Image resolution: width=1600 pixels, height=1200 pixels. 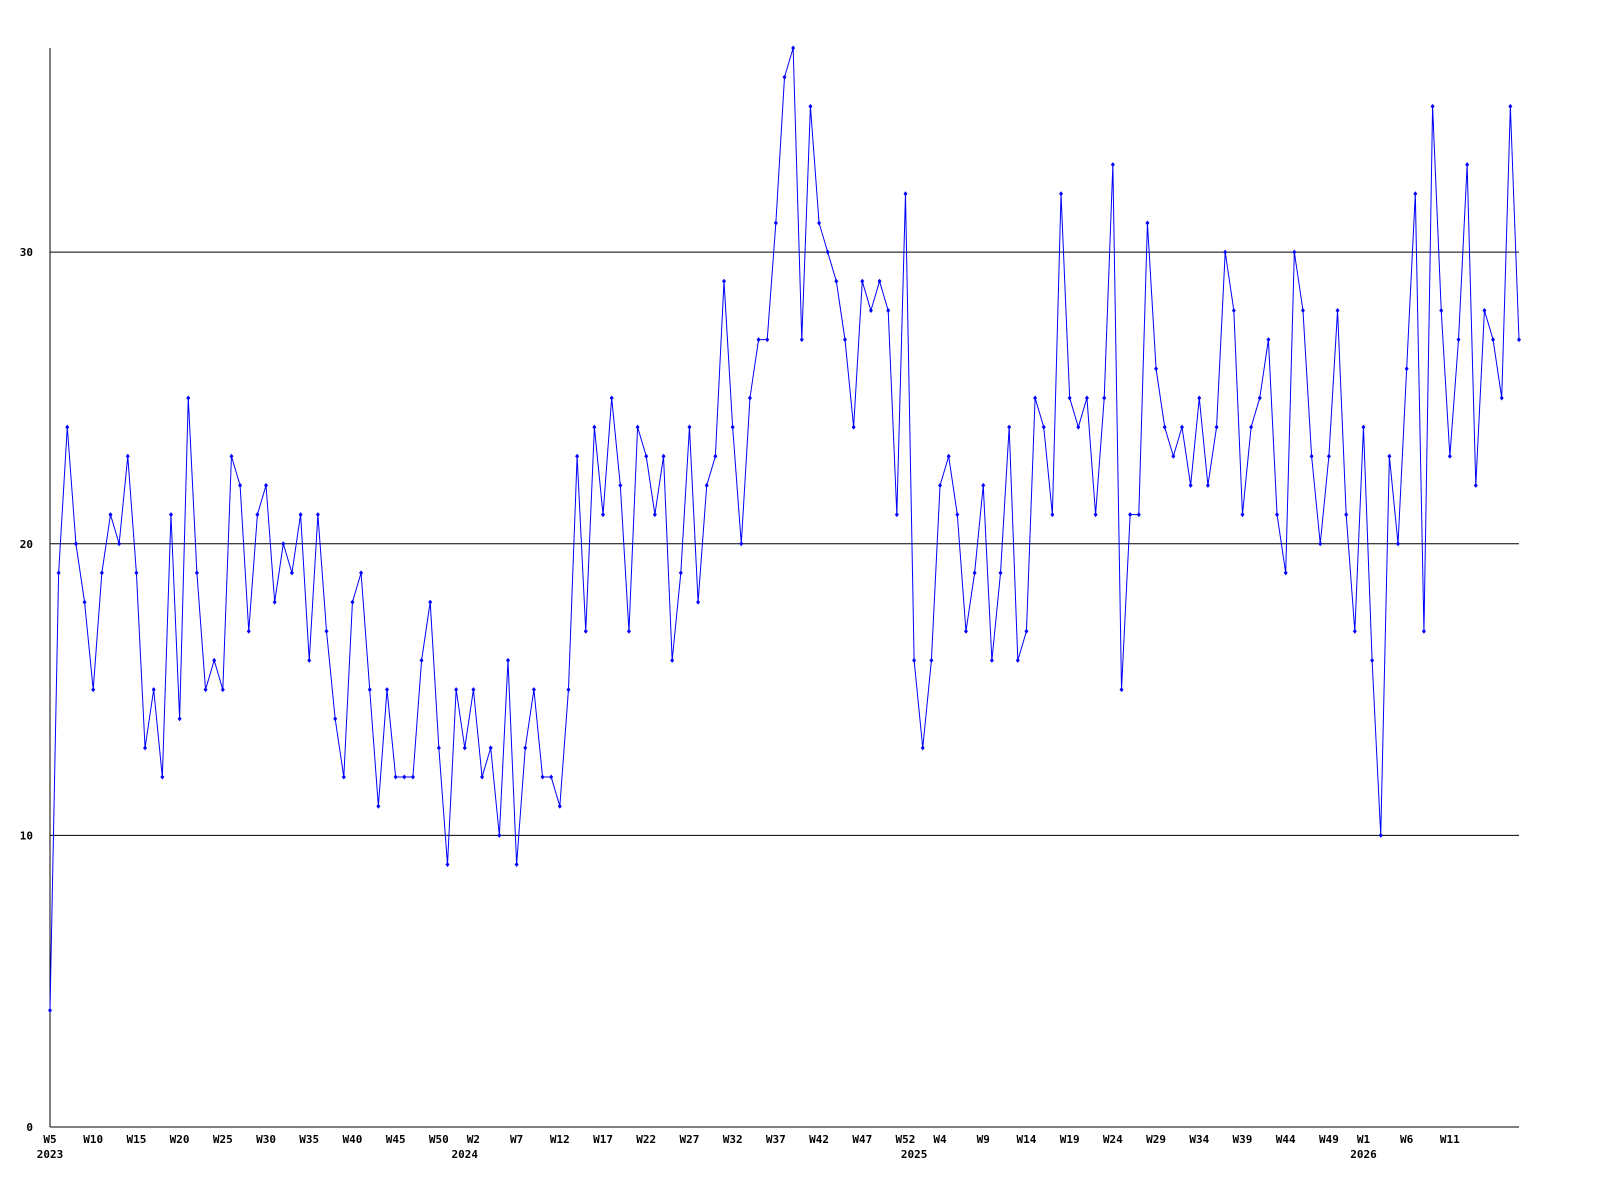 What do you see at coordinates (1407, 1139) in the screenshot?
I see `x-tick-label: W6` at bounding box center [1407, 1139].